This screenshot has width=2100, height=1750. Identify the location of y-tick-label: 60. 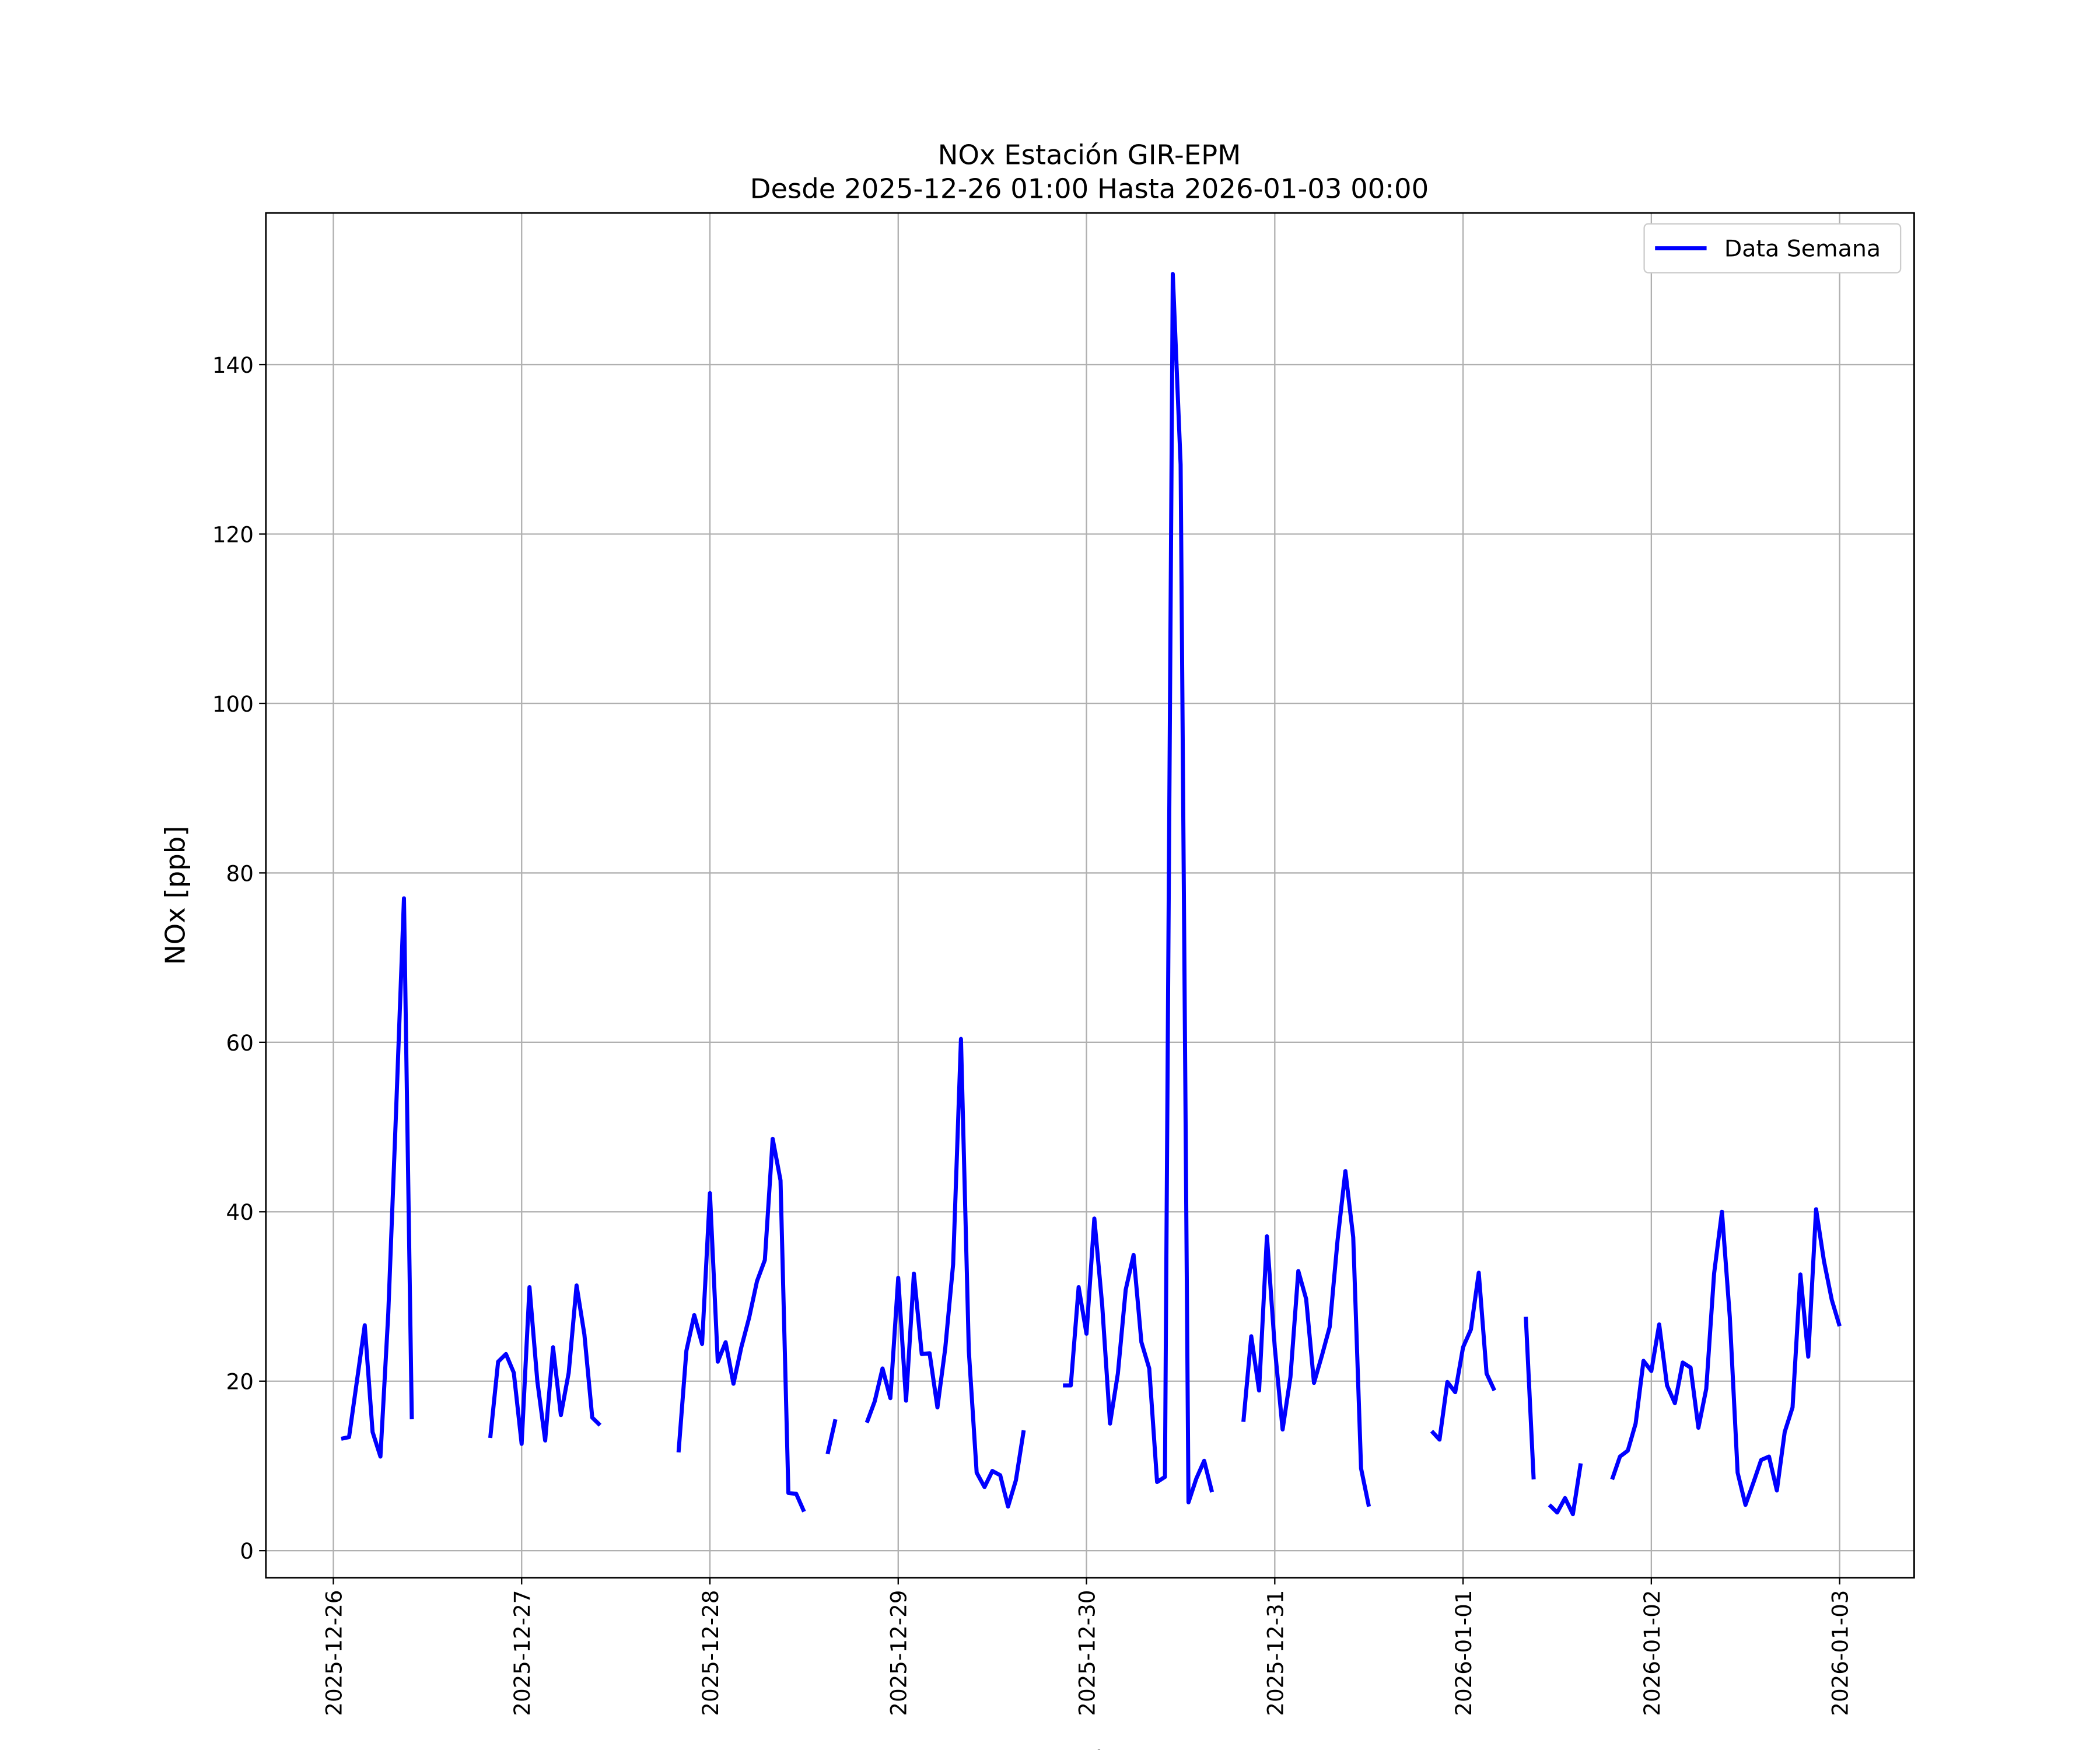
(240, 1043).